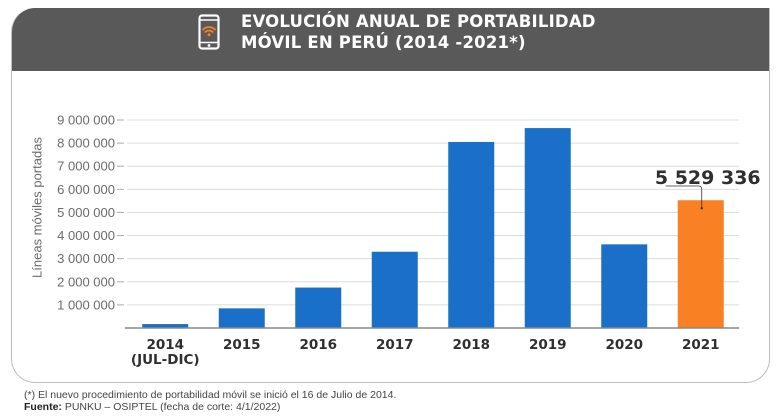  Describe the element at coordinates (86, 166) in the screenshot. I see `y-tick-label: 7 000 000` at that location.